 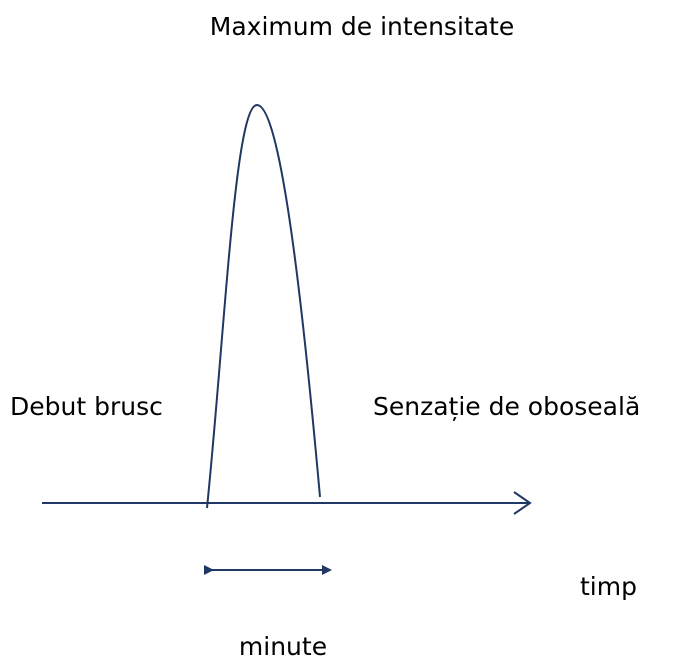 I want to click on axis-label: timp, so click(x=608, y=586).